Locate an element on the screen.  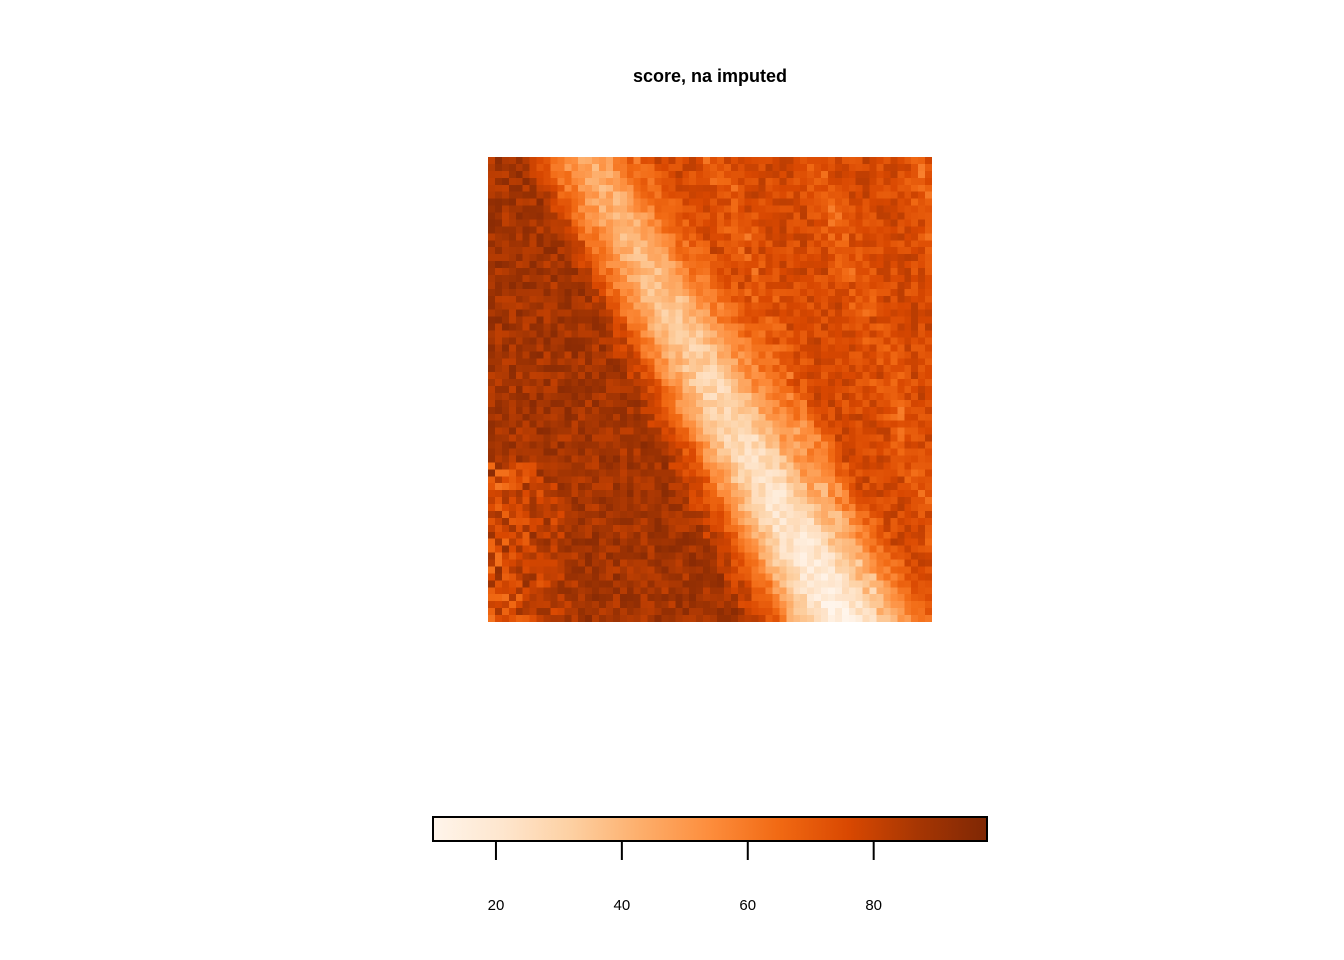
legend-tick-label: 80 is located at coordinates (873, 905).